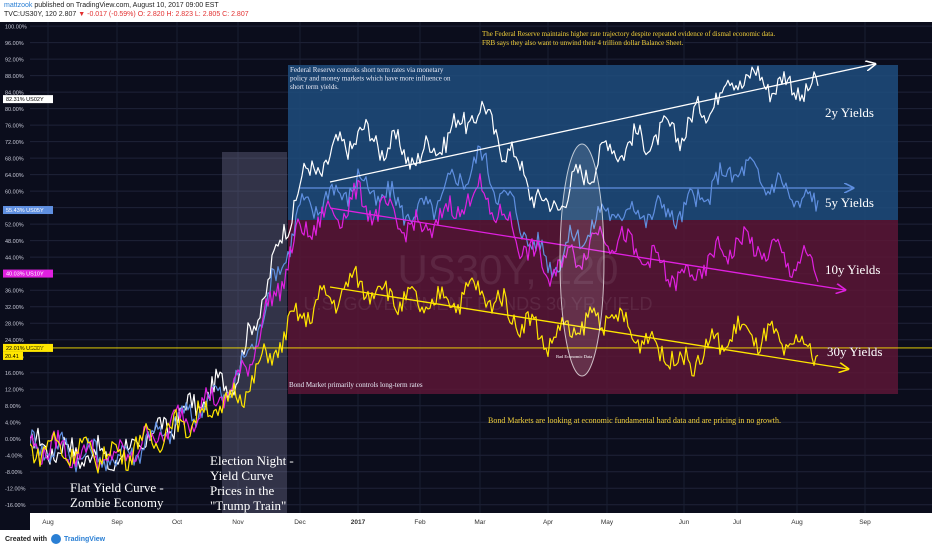 The image size is (932, 550). I want to click on y-tick-label: 84.00%, so click(14, 94).